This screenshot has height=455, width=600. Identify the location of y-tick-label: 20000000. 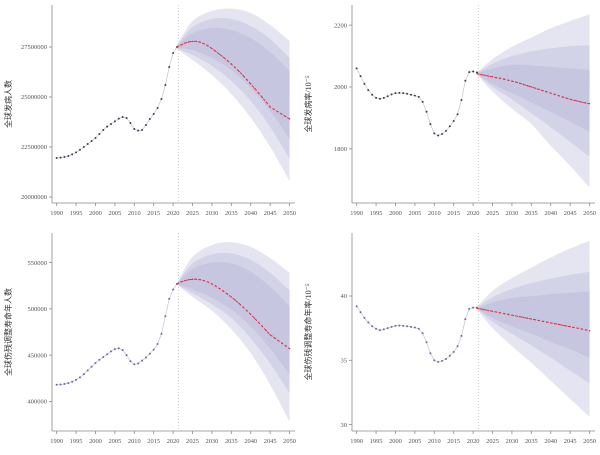
(34, 197).